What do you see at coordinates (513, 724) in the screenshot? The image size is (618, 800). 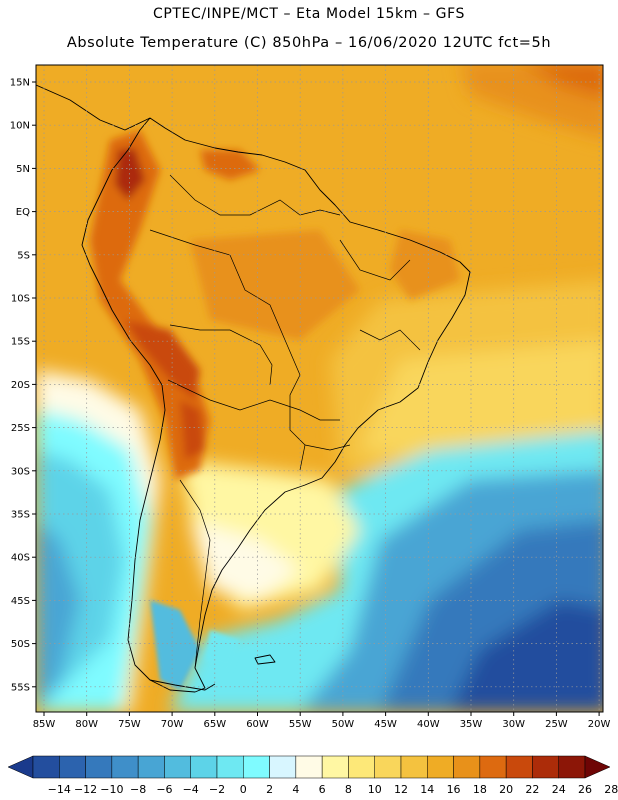 I see `lon-tick-label: 30W` at bounding box center [513, 724].